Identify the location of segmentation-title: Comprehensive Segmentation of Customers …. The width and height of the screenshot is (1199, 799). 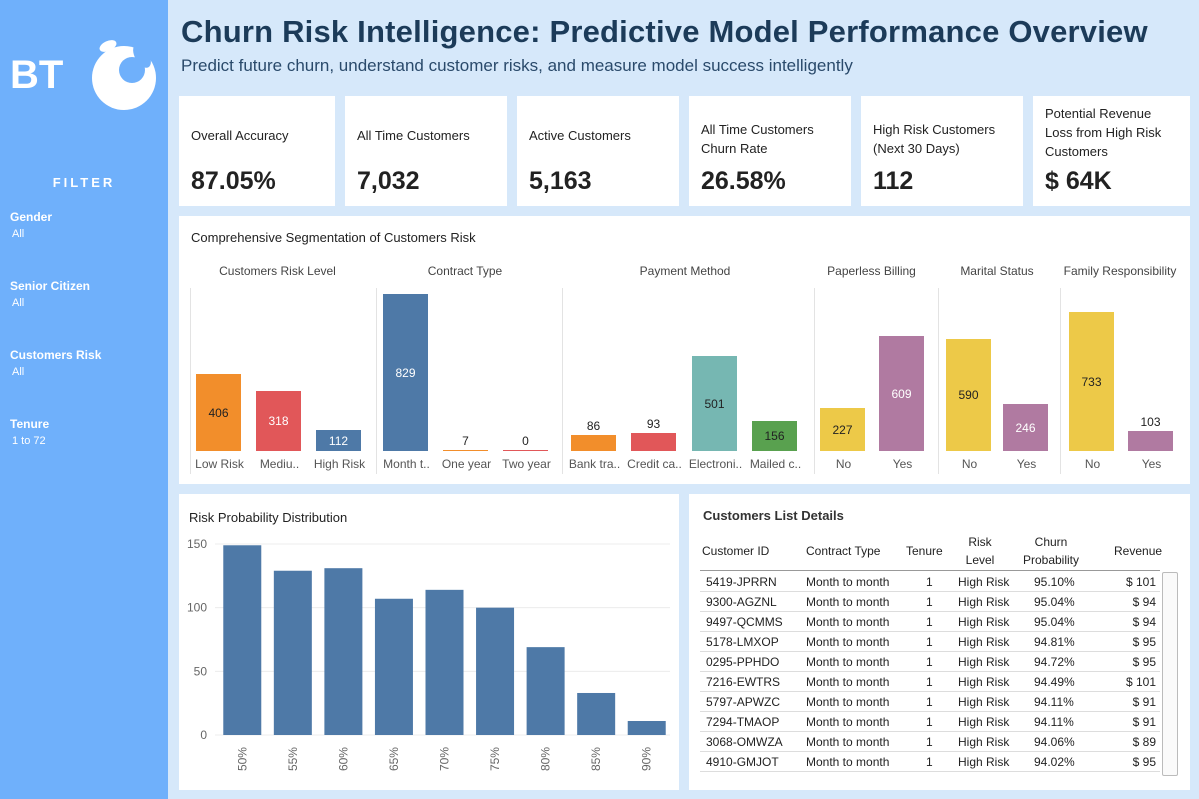
(333, 237).